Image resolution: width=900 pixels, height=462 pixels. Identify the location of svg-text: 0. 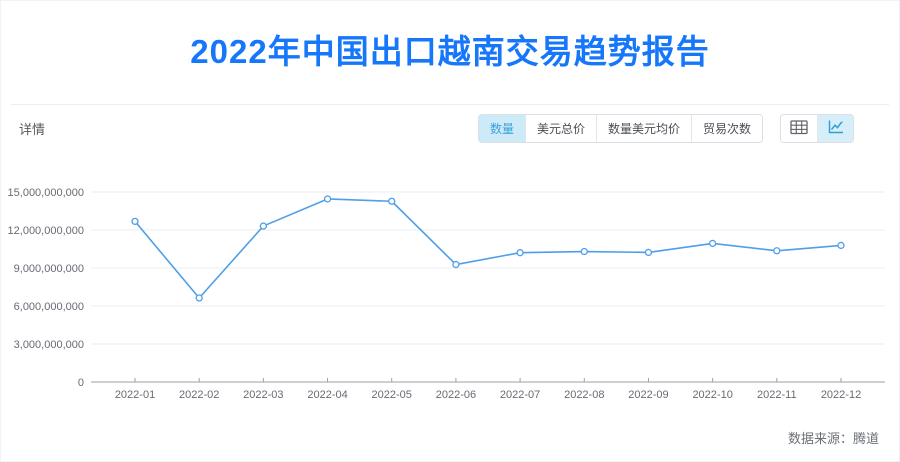
(81, 383).